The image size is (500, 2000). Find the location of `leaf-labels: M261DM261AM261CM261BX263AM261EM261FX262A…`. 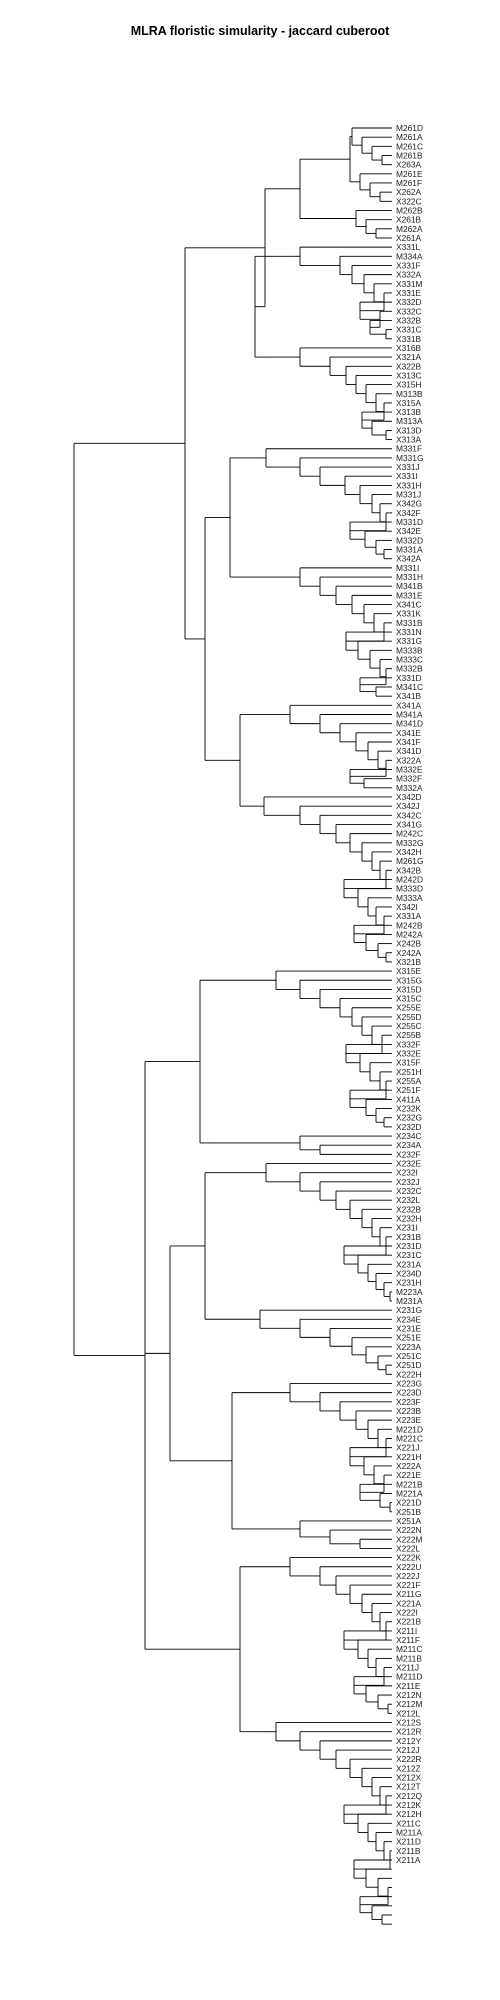

leaf-labels: M261DM261AM261CM261BX263AM261EM261FX262A… is located at coordinates (409, 994).